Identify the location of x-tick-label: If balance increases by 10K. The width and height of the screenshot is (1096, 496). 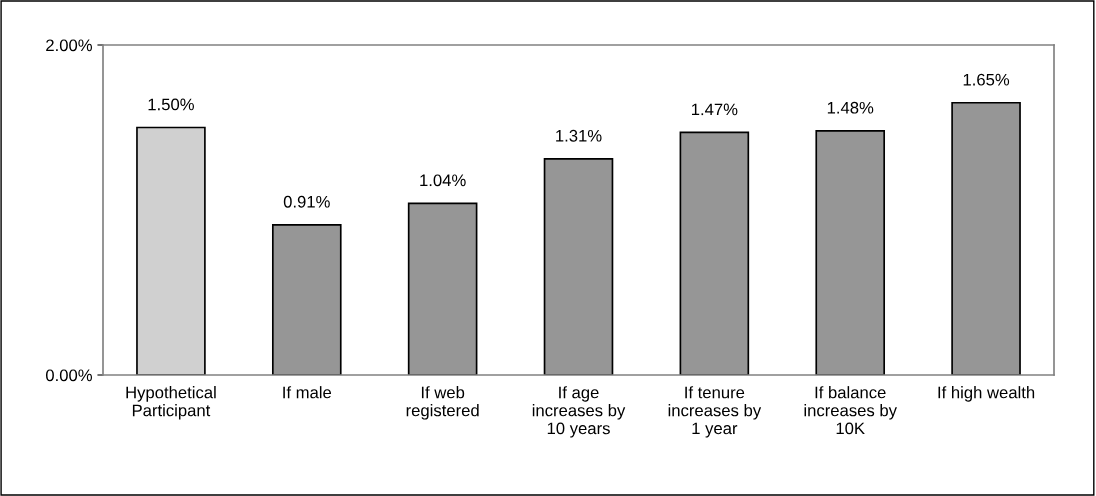
(850, 410).